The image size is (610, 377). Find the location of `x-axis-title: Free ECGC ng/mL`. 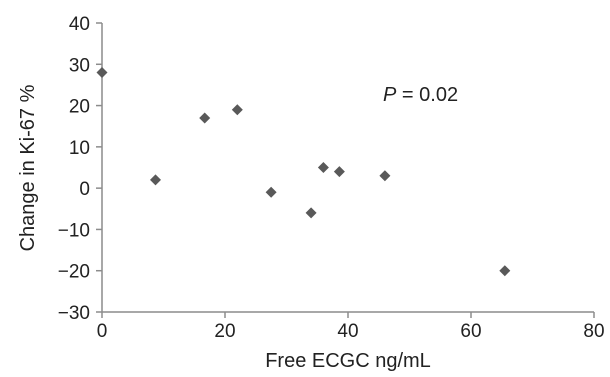

x-axis-title: Free ECGC ng/mL is located at coordinates (348, 361).